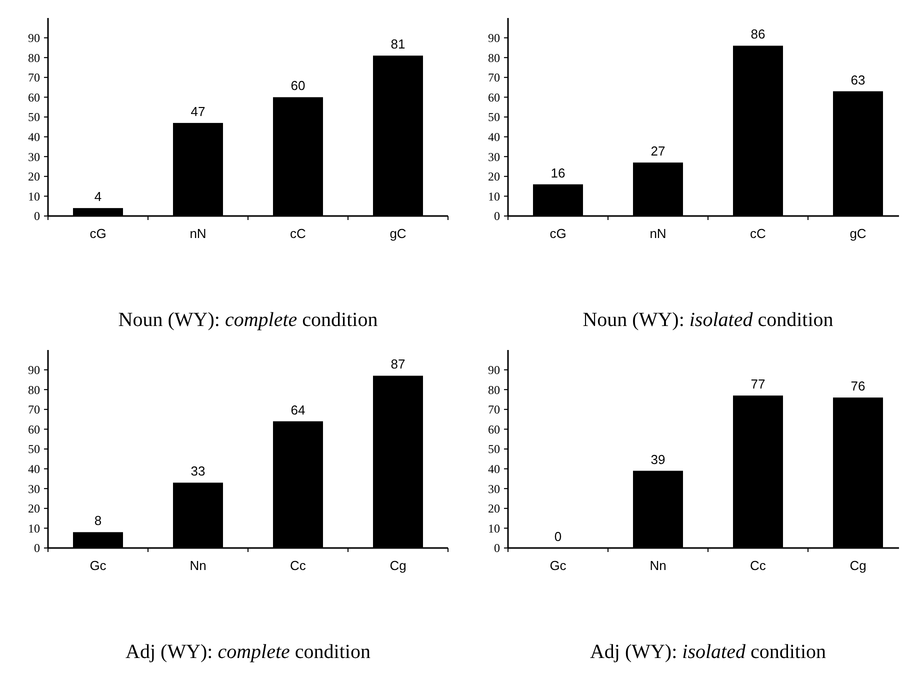  What do you see at coordinates (708, 652) in the screenshot?
I see `text: Adj (WY): isolated condition` at bounding box center [708, 652].